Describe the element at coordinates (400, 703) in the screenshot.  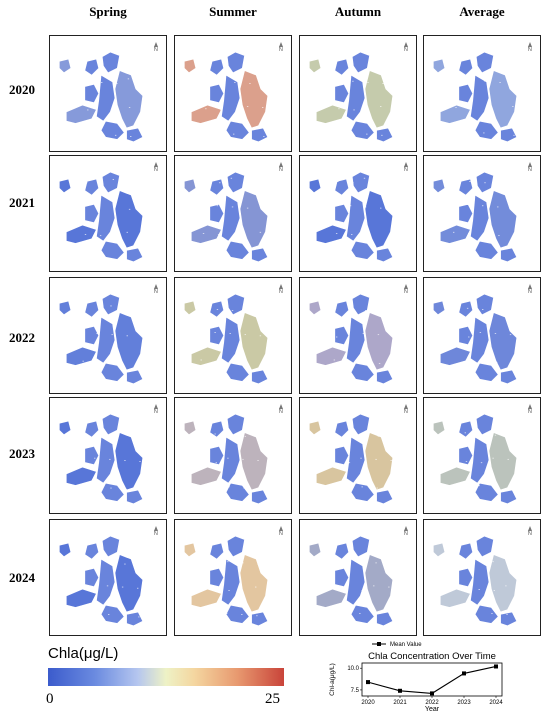
I see `x-tick-label: 2021` at that location.